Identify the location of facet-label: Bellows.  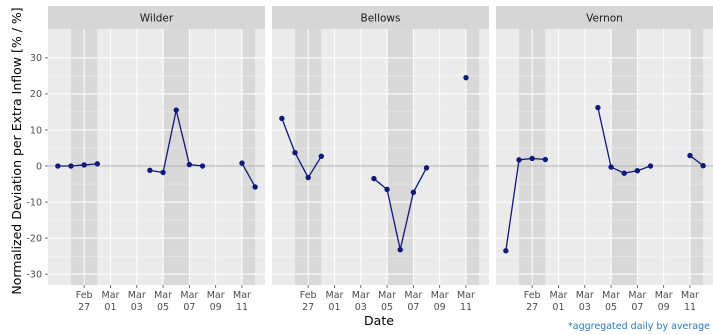
(381, 19).